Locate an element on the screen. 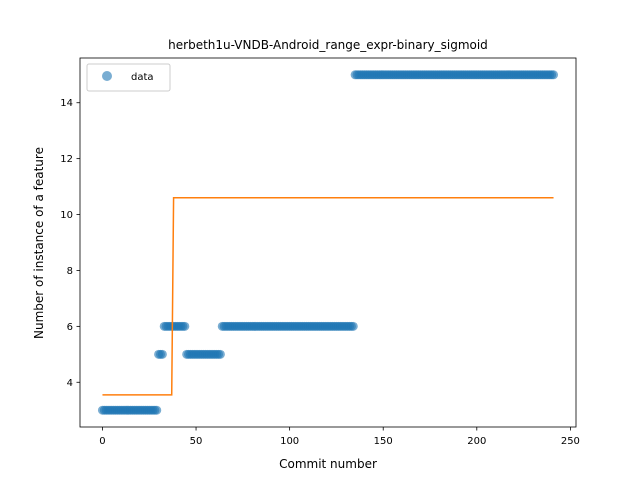 The height and width of the screenshot is (480, 640). x-axis-label: Commit number is located at coordinates (328, 464).